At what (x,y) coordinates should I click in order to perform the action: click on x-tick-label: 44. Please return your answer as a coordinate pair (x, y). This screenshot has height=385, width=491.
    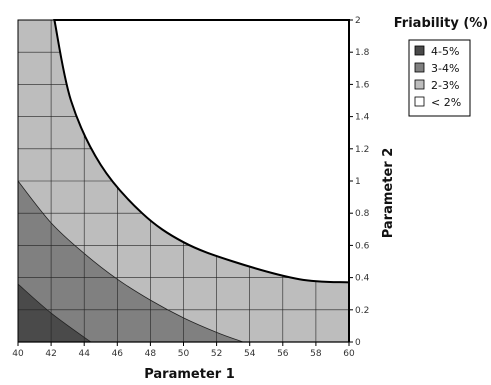
    Looking at the image, I should click on (84, 354).